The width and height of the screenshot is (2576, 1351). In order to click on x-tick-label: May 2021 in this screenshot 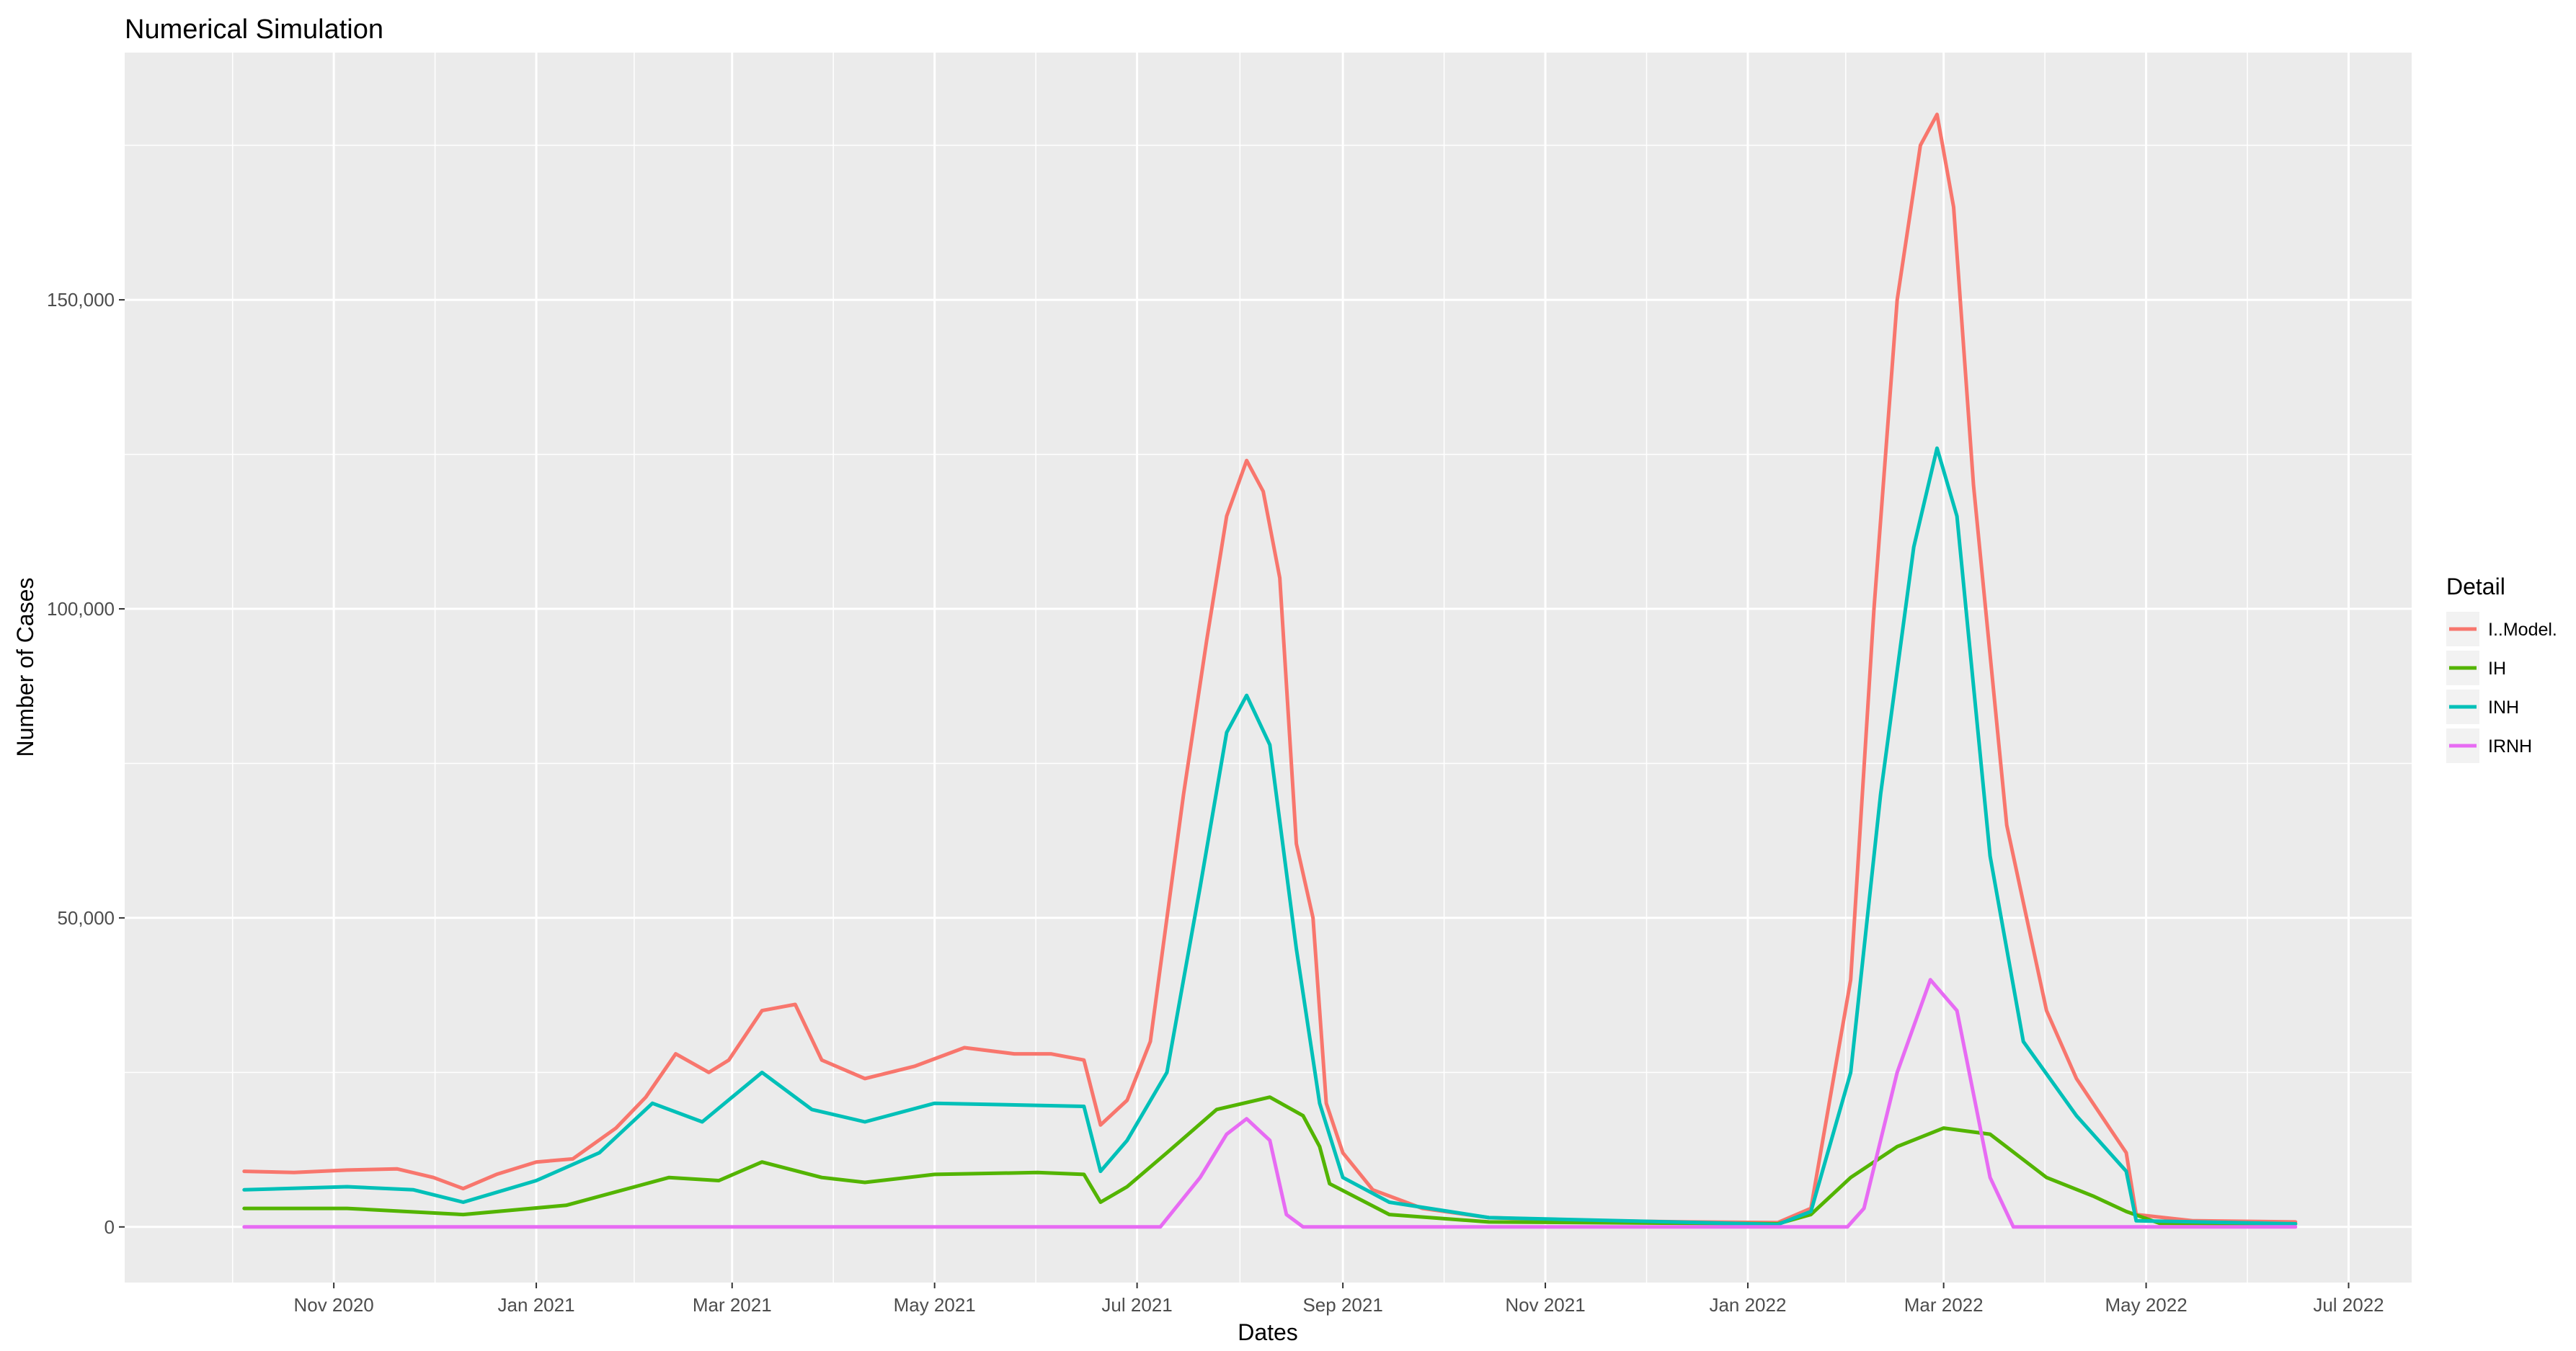, I will do `click(935, 1305)`.